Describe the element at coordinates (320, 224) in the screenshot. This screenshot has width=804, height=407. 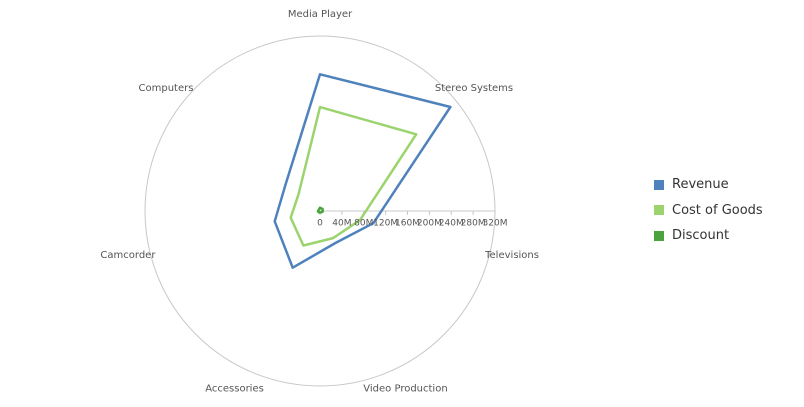
I see `tick-label-0: 0` at that location.